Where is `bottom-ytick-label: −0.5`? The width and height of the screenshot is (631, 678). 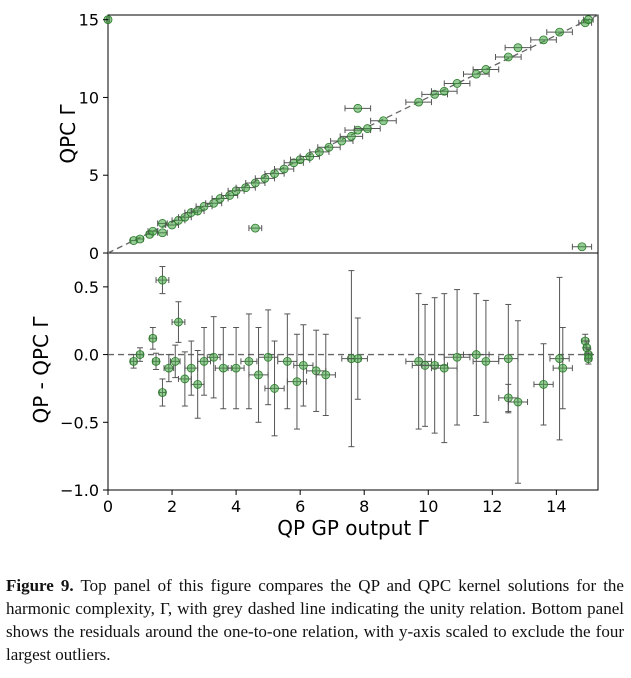 bottom-ytick-label: −0.5 is located at coordinates (79, 422).